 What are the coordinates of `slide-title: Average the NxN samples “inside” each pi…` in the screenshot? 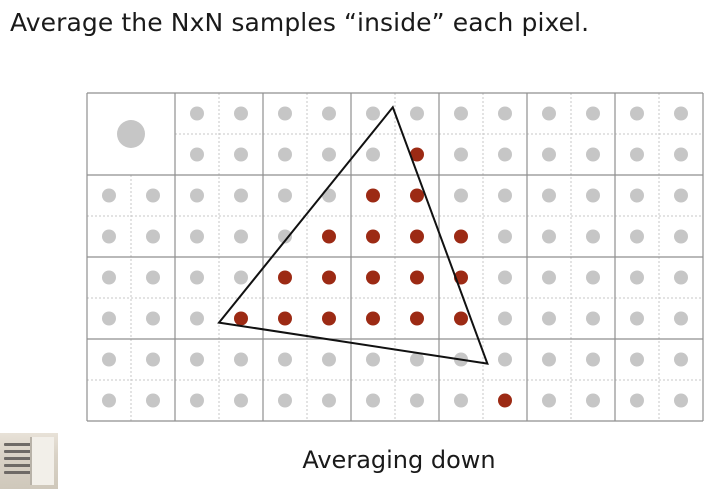 It's located at (300, 22).